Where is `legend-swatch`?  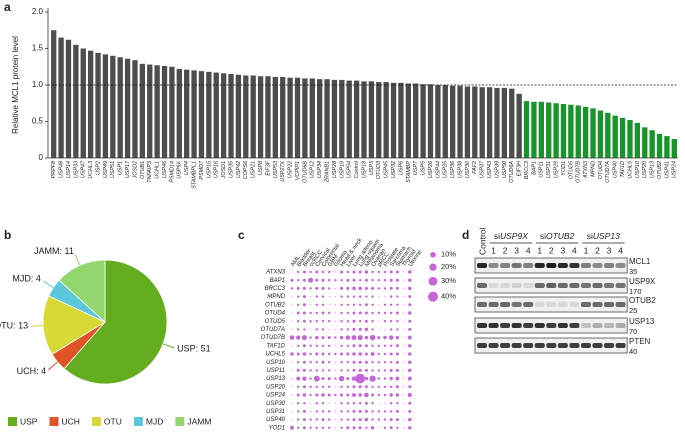 legend-swatch is located at coordinates (12, 421).